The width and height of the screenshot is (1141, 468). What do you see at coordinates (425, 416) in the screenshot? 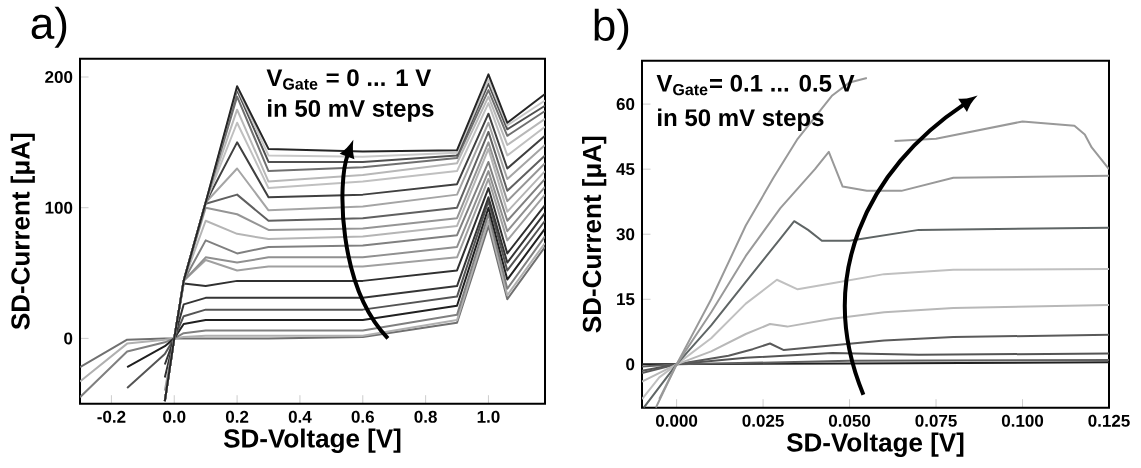
I see `x-tick-label: 0.8` at bounding box center [425, 416].